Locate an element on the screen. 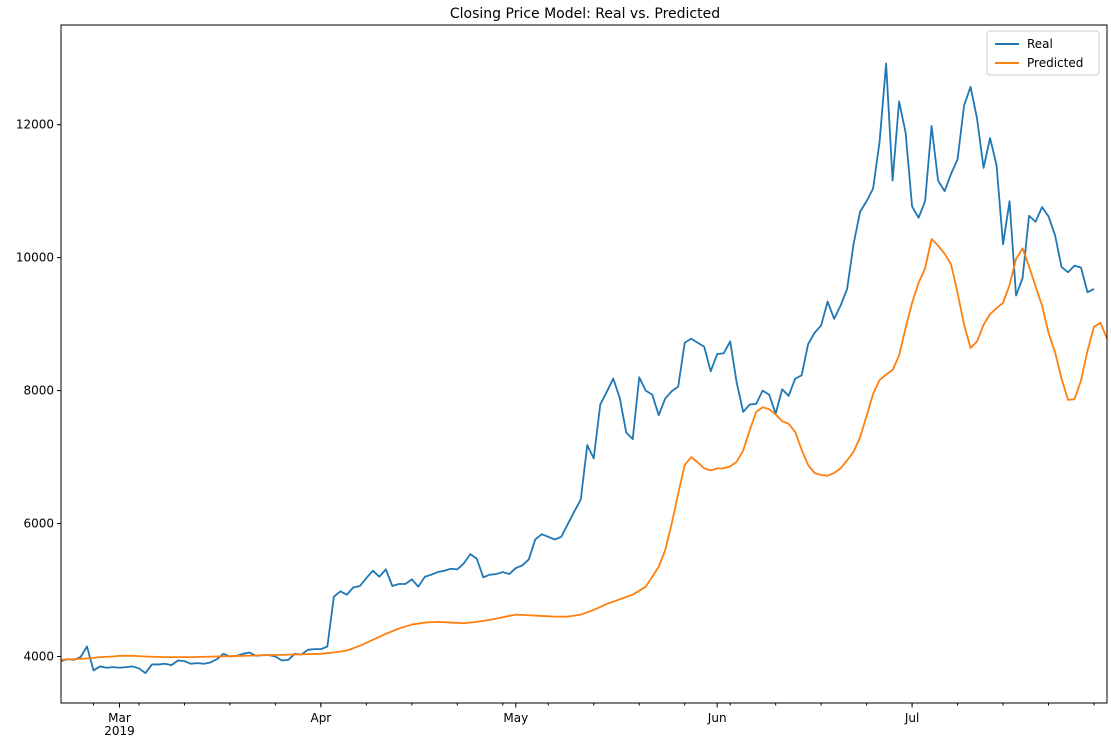  y-tick-label-12000: 12000 is located at coordinates (35, 125).